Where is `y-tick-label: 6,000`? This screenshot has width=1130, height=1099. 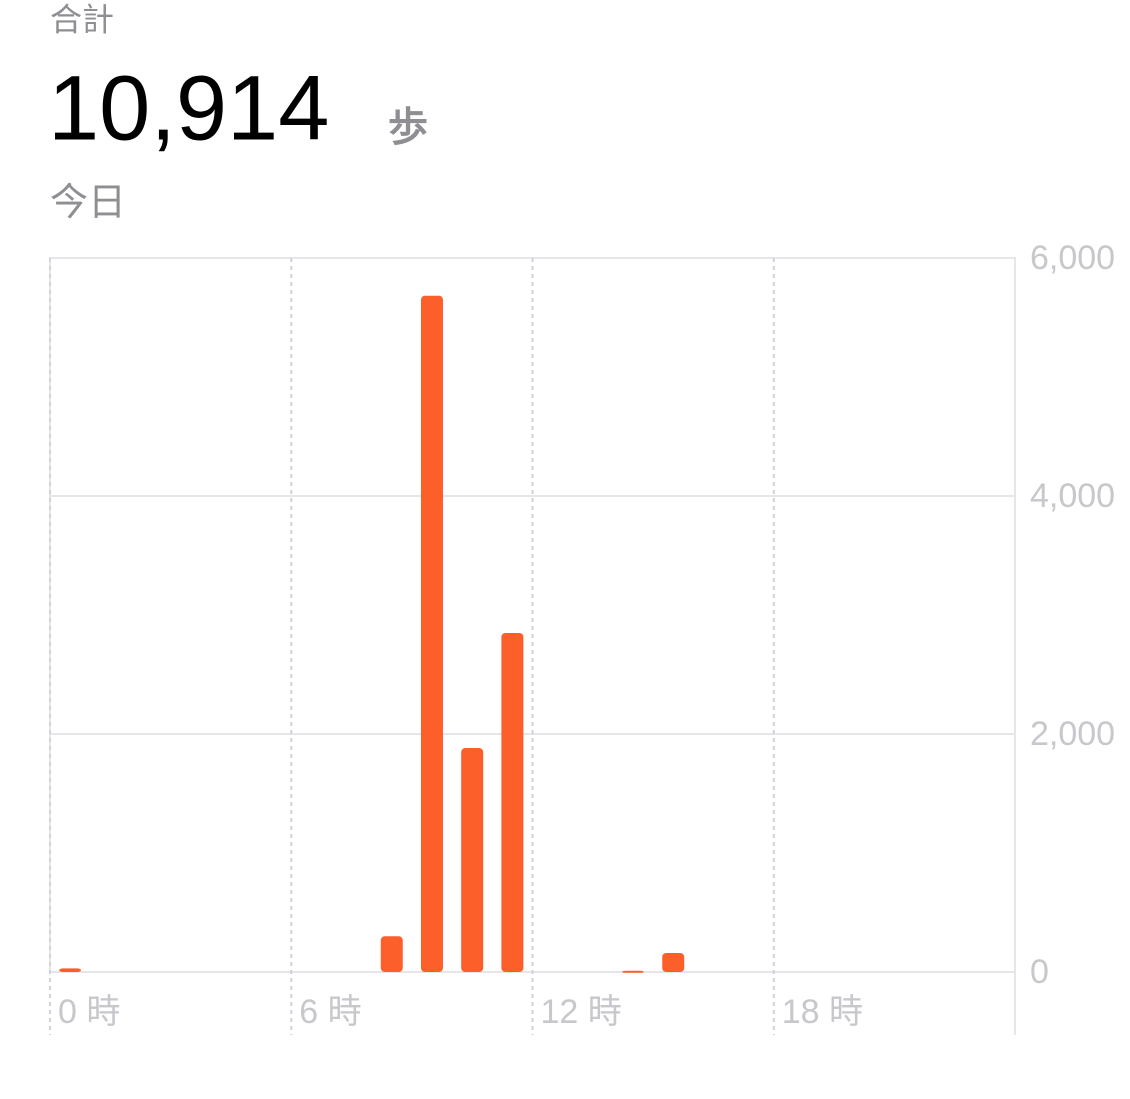
y-tick-label: 6,000 is located at coordinates (1072, 258).